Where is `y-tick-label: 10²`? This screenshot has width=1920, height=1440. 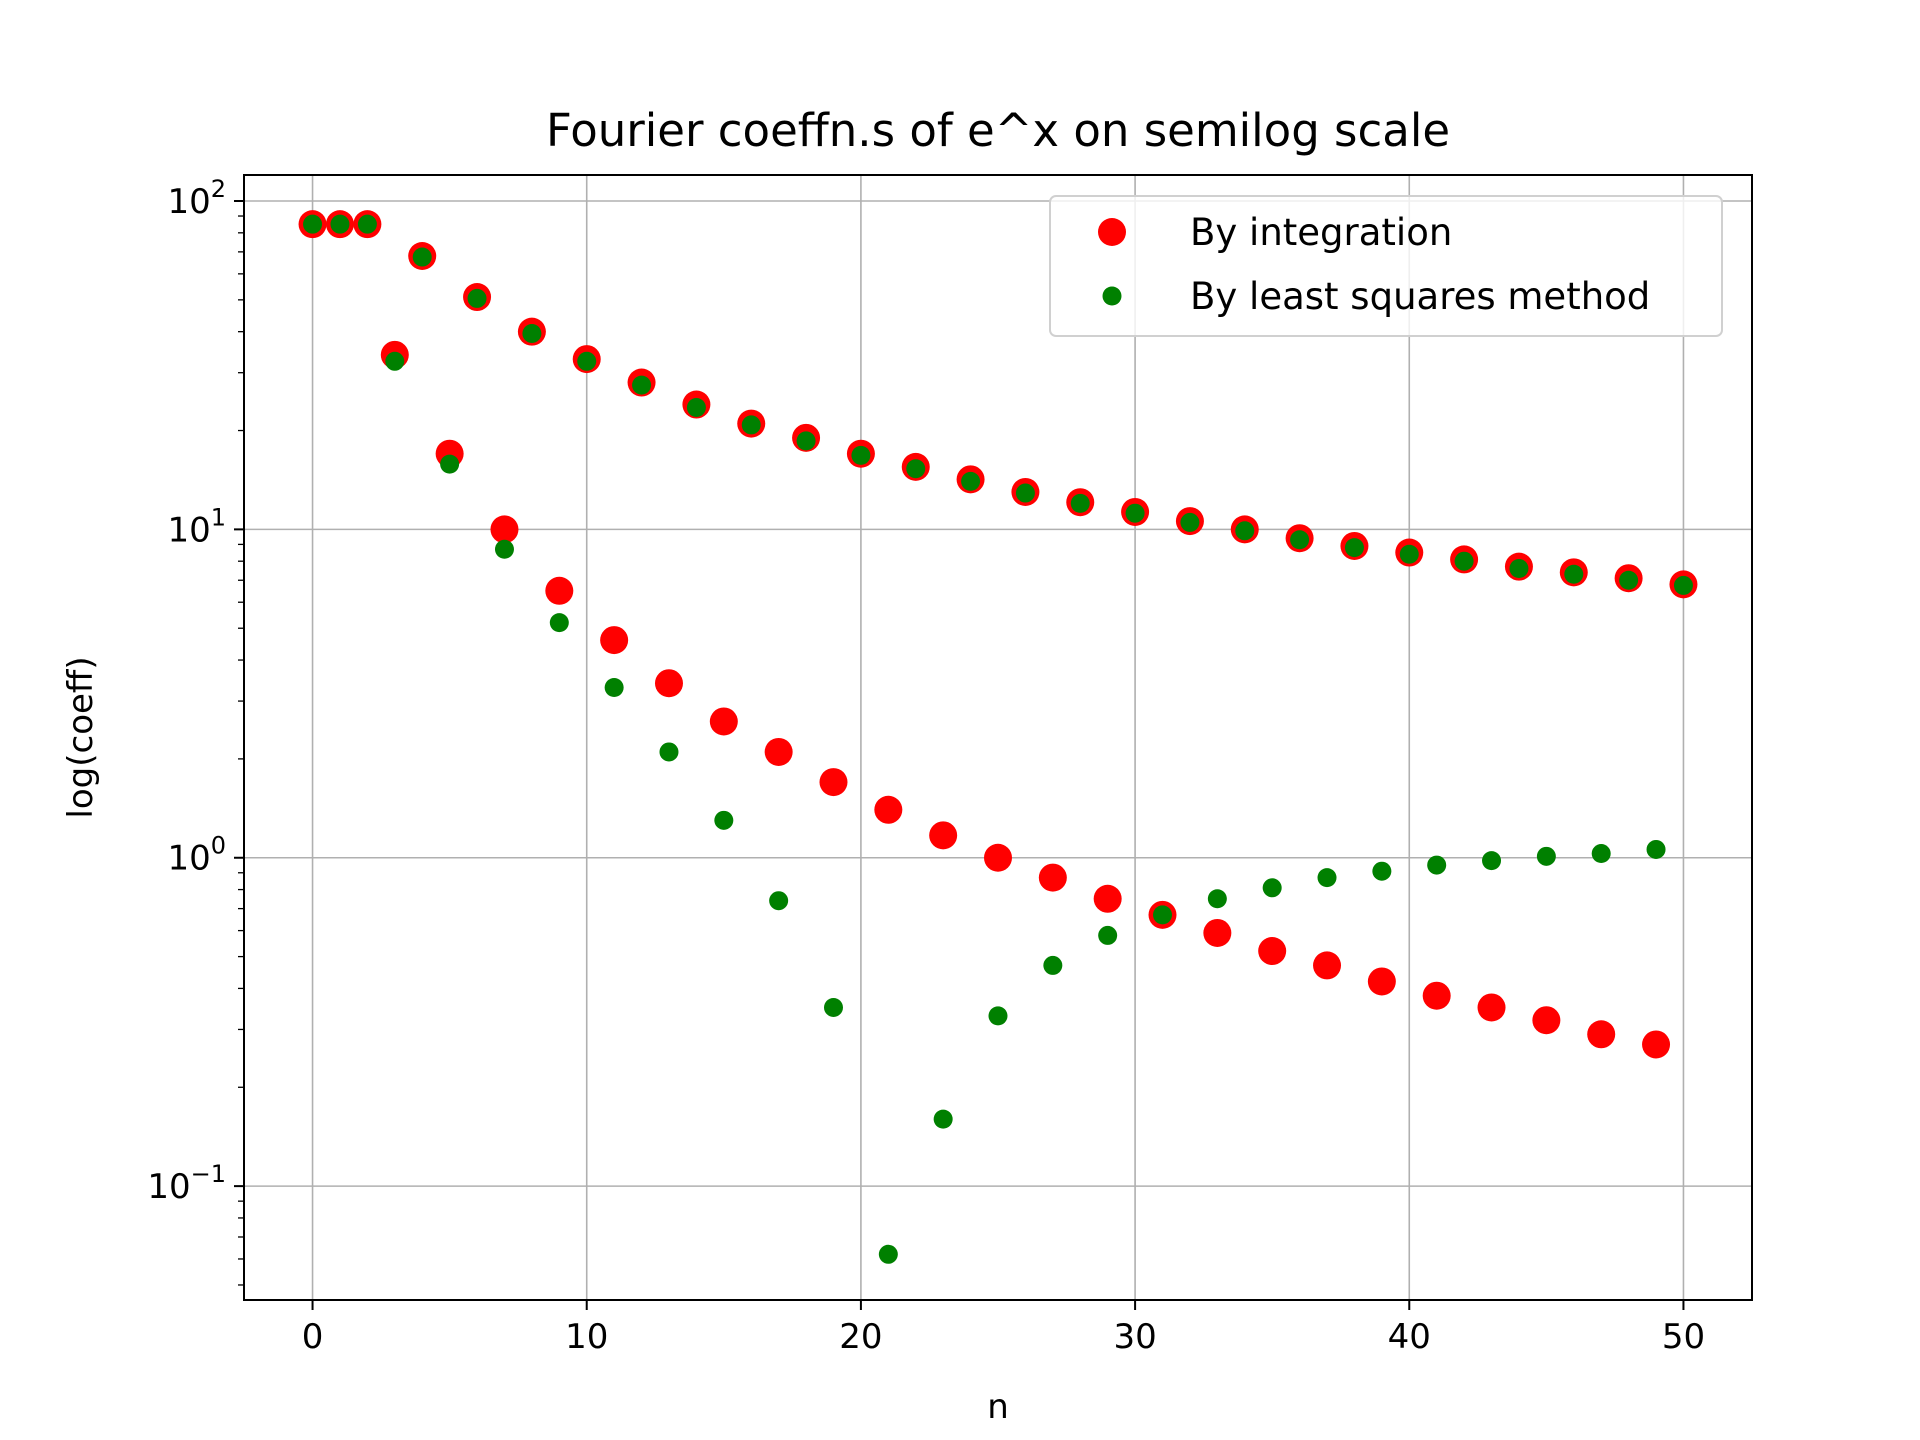 y-tick-label: 10² is located at coordinates (196, 198).